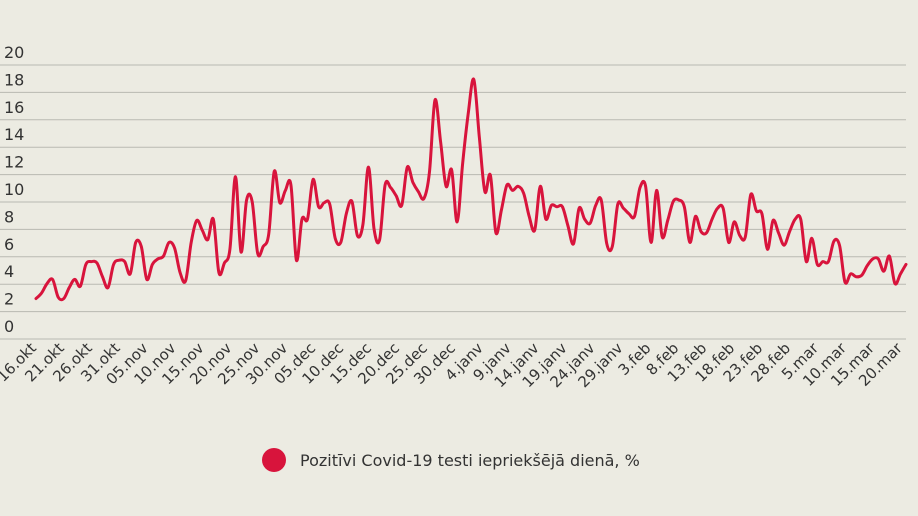 The image size is (918, 516). What do you see at coordinates (9, 271) in the screenshot?
I see `y-tick-label: 4` at bounding box center [9, 271].